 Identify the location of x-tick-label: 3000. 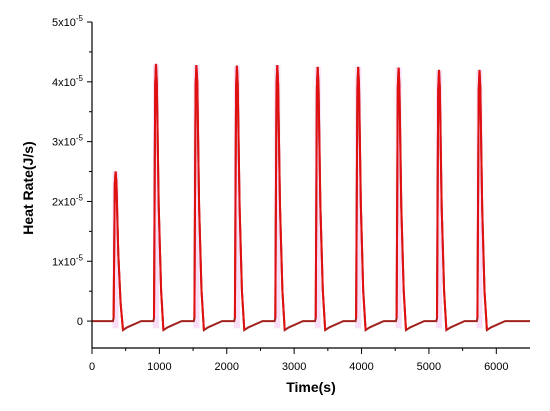
(294, 367).